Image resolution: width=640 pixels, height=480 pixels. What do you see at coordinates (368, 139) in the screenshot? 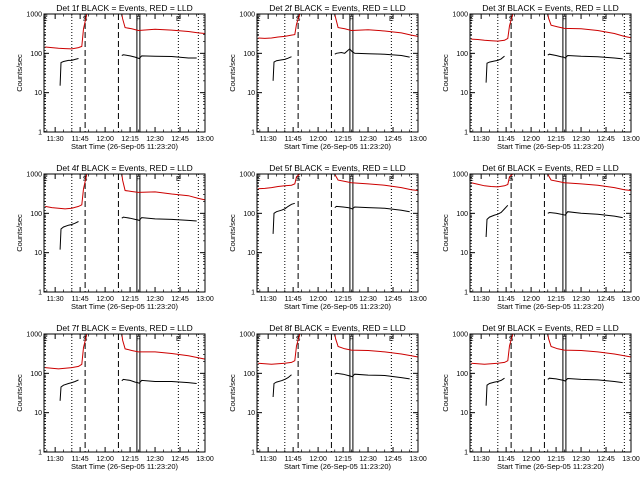
I see `x-tick-label: 12:30` at bounding box center [368, 139].